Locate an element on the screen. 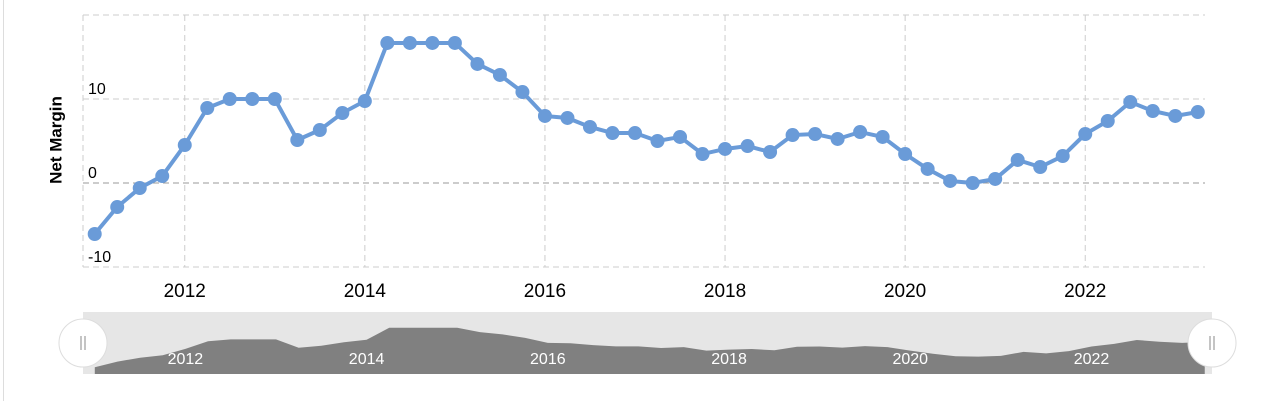  navigator-tick-label: 2012 is located at coordinates (186, 359).